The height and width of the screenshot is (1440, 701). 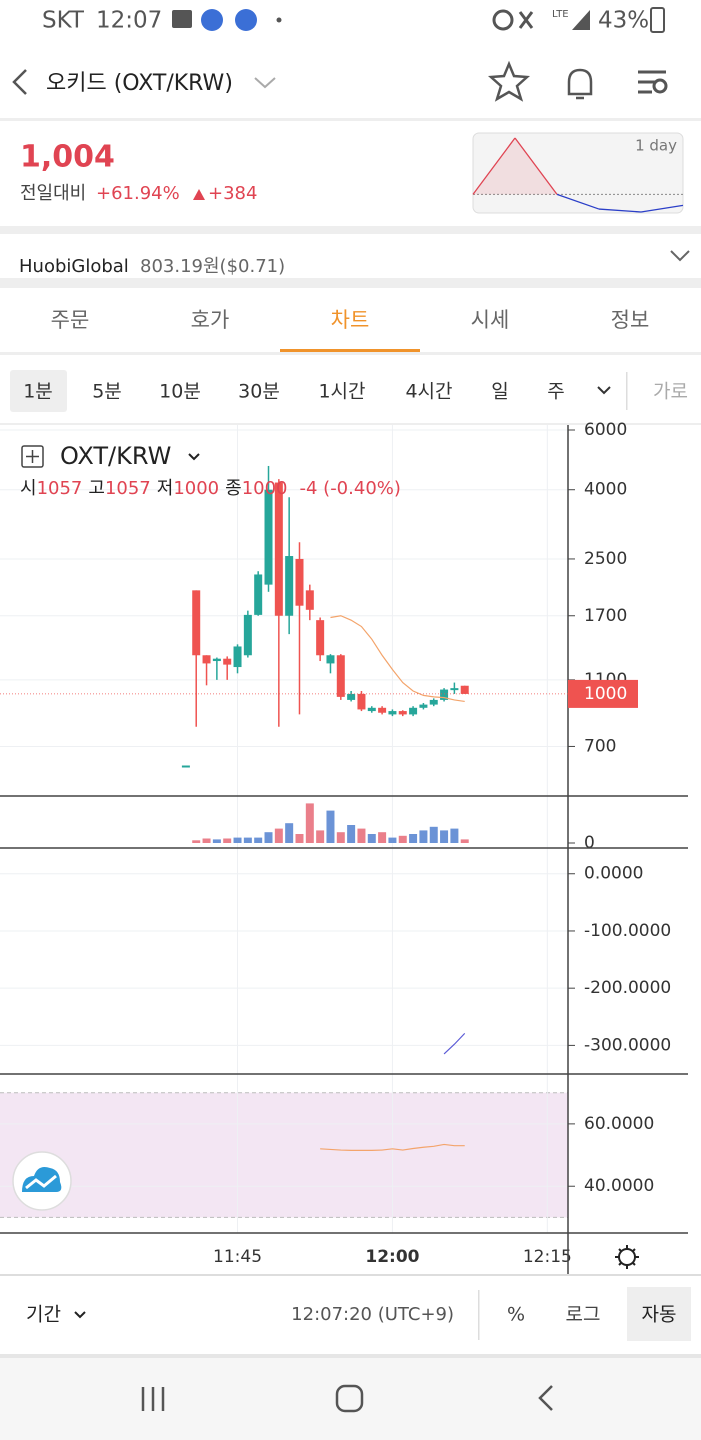 I want to click on rsi-line, so click(x=392, y=1147).